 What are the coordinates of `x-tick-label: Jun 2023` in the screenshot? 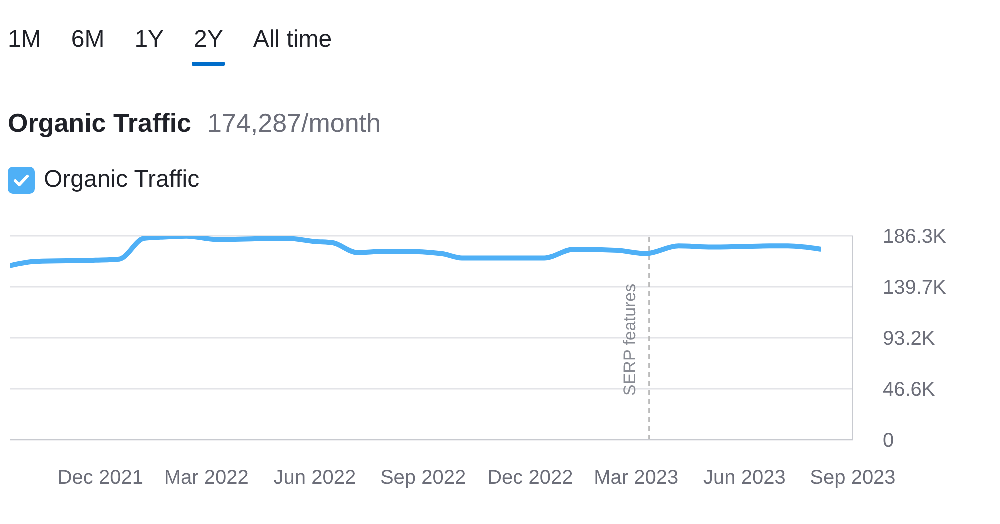 It's located at (745, 478).